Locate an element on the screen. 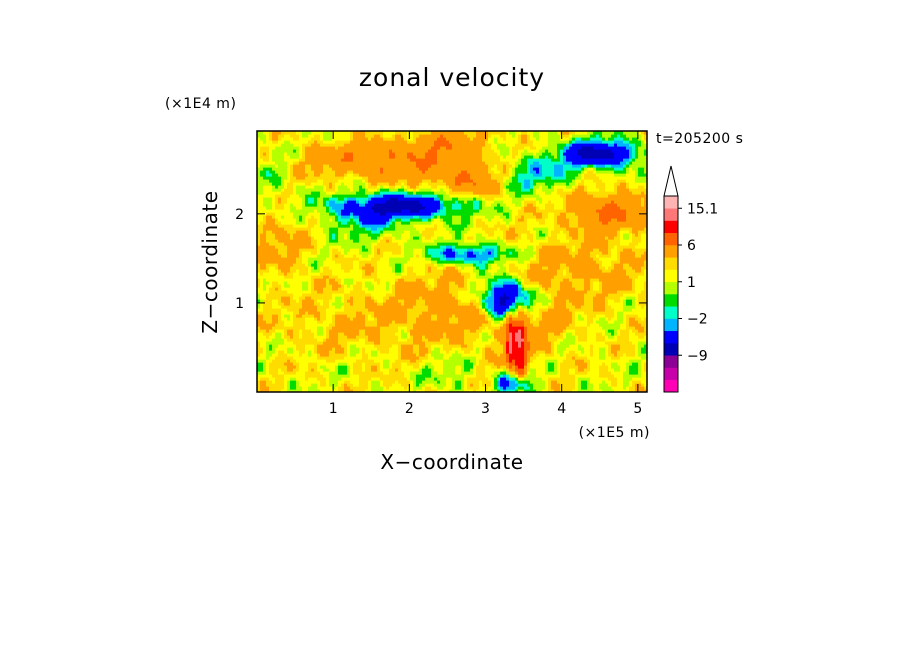 This screenshot has width=904, height=658. chart-title: zonal velocity is located at coordinates (452, 77).